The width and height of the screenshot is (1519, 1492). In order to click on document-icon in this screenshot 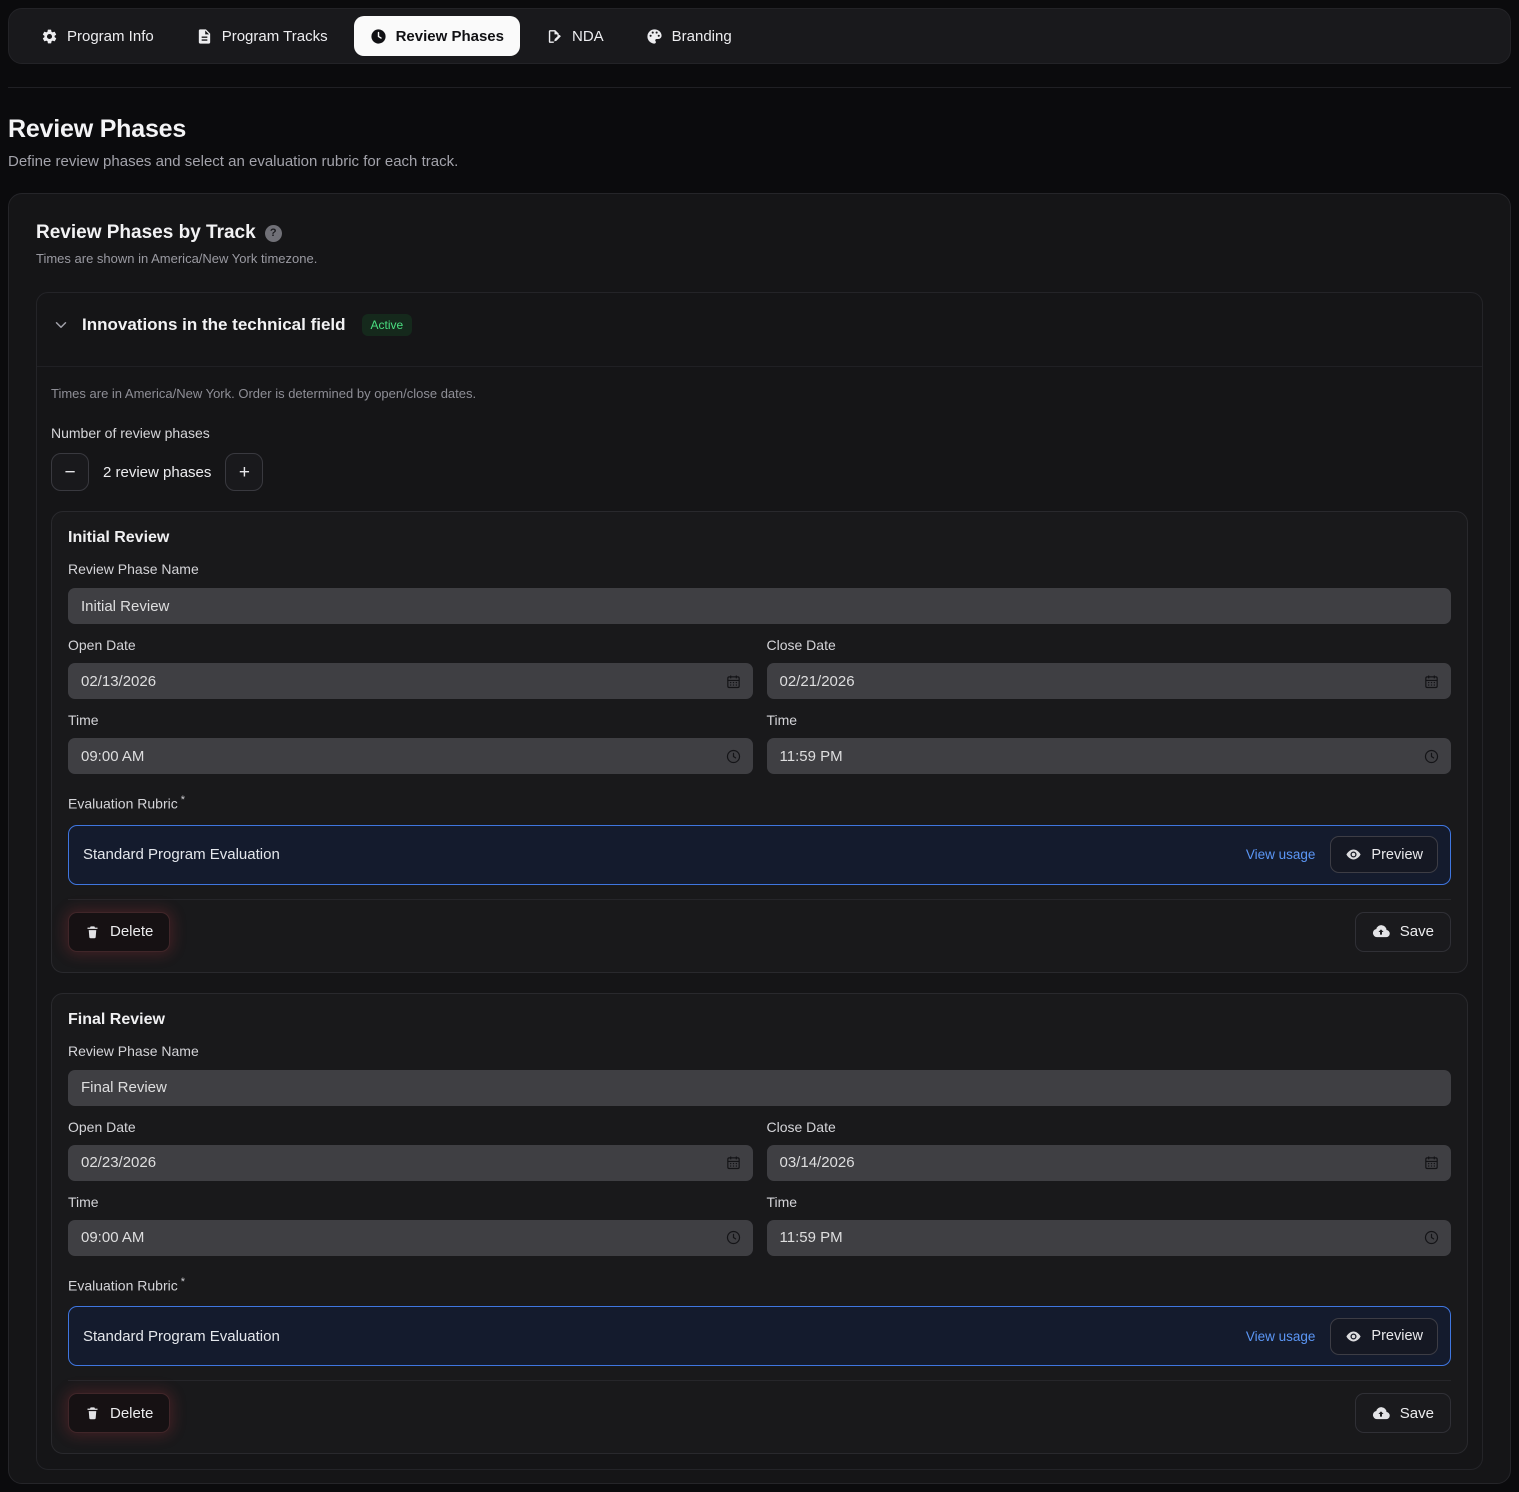, I will do `click(204, 36)`.